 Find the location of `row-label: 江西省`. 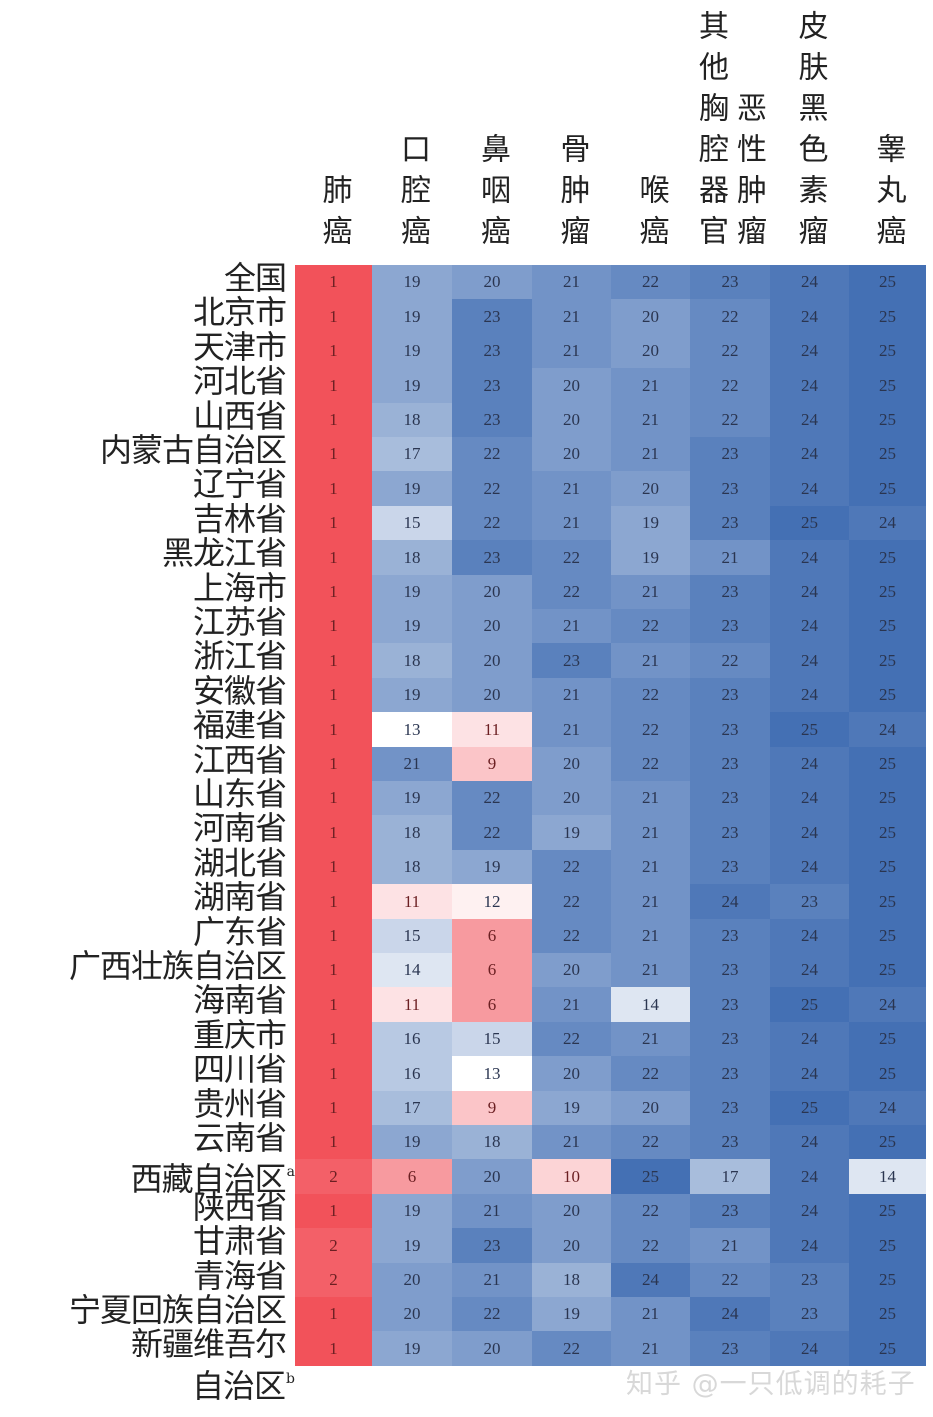

row-label: 江西省 is located at coordinates (240, 760).